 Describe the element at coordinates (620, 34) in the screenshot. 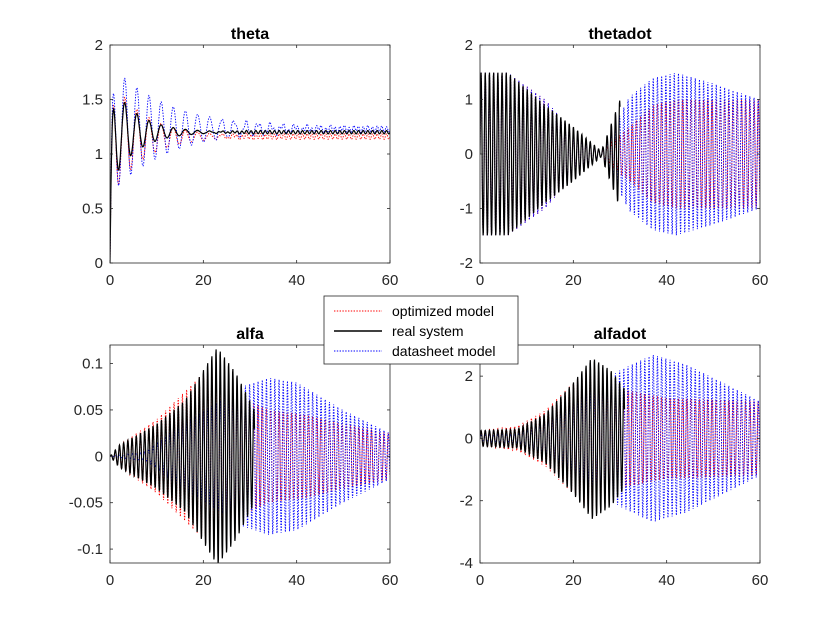

I see `subplot-title: thetadot` at that location.